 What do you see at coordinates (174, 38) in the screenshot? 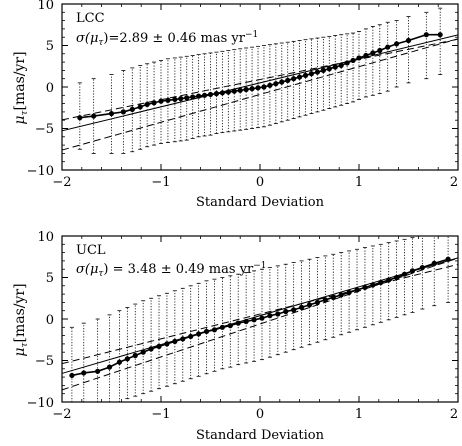
I see `annotation-value-lcc: )=2.89 ± 0.46 mas yr` at bounding box center [174, 38].